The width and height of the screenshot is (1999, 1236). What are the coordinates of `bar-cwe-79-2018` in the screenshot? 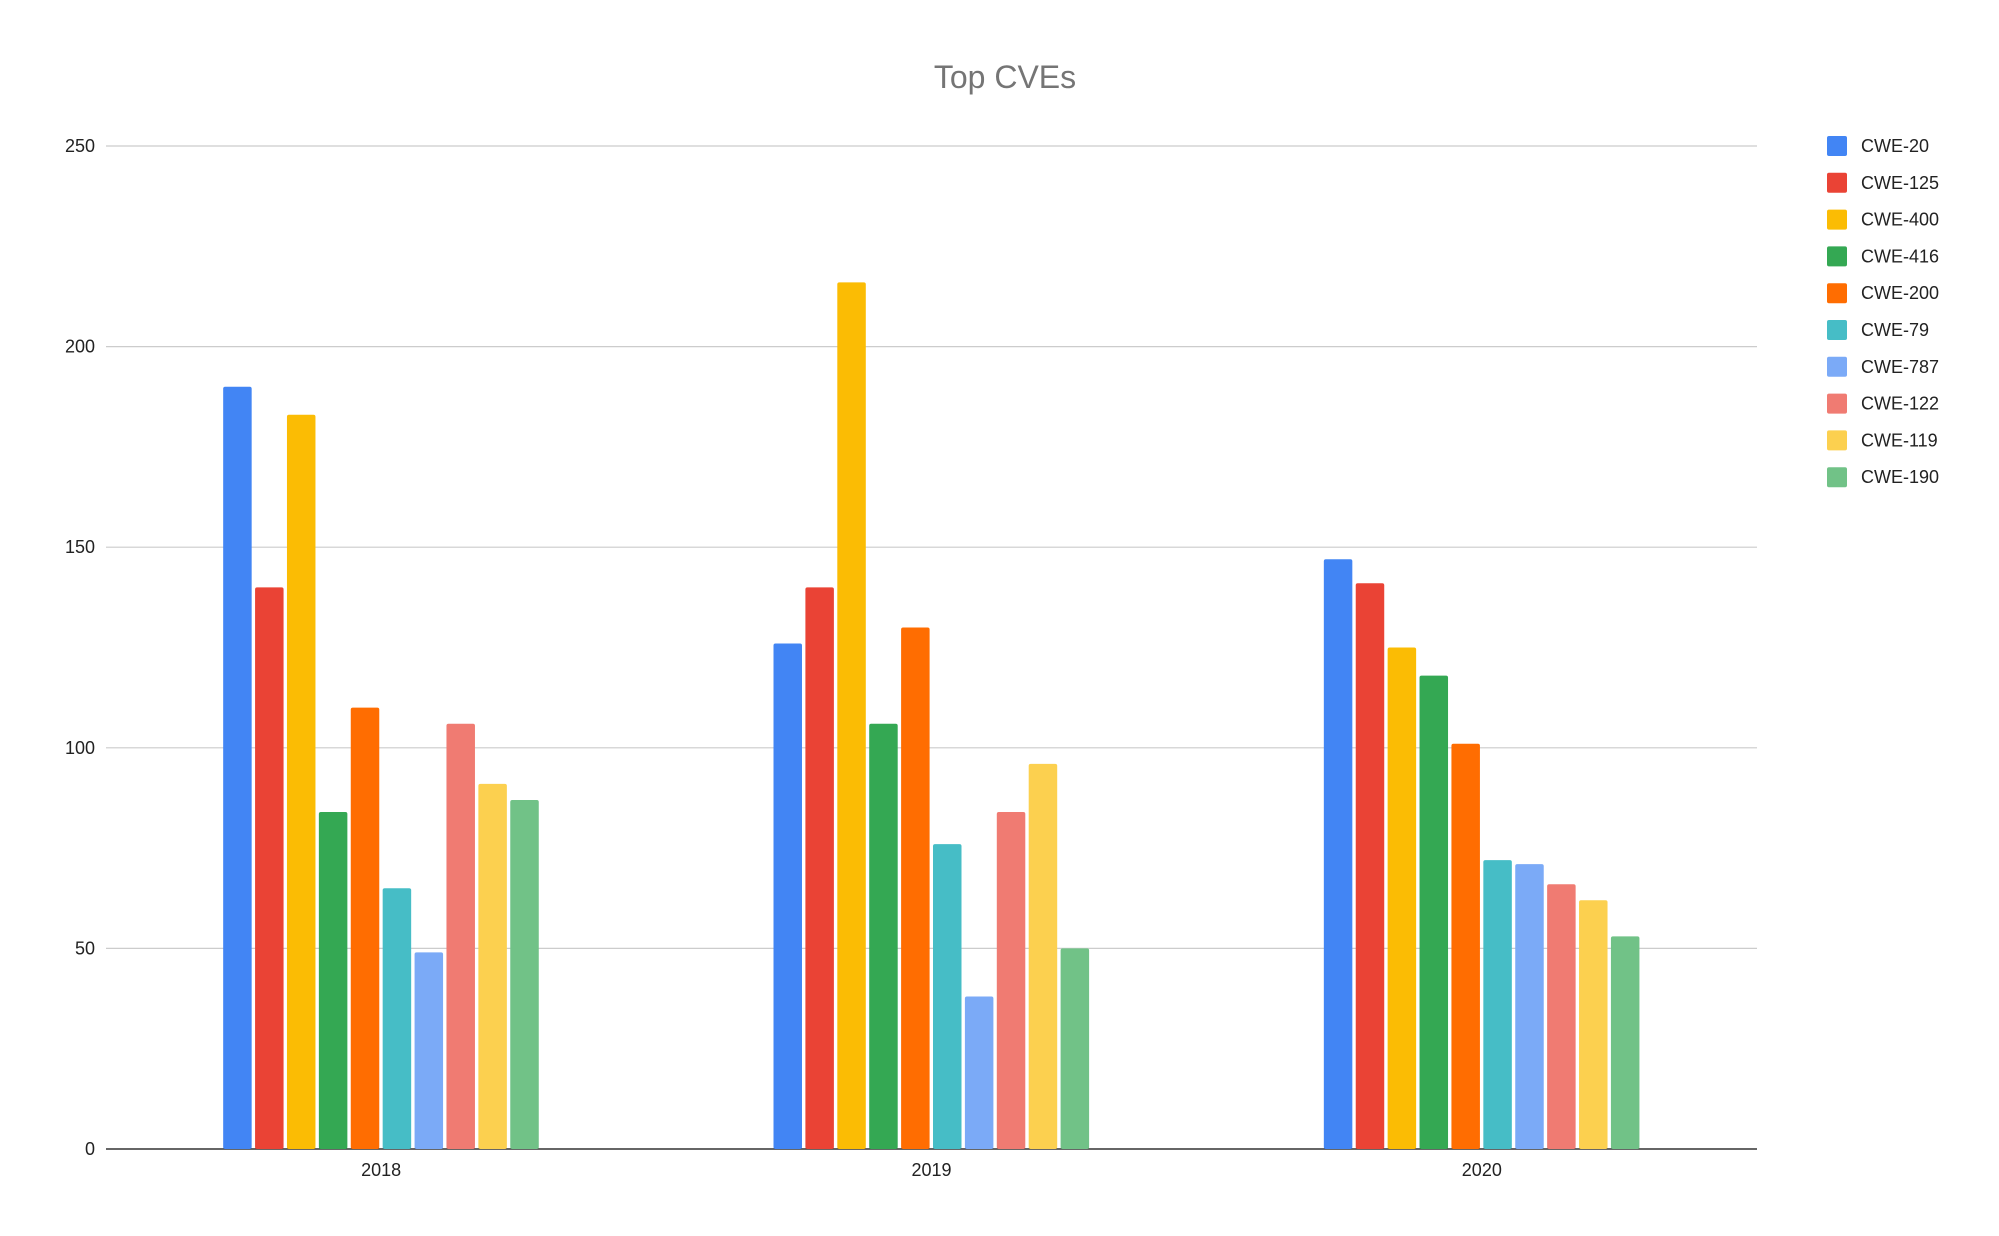 It's located at (397, 1018).